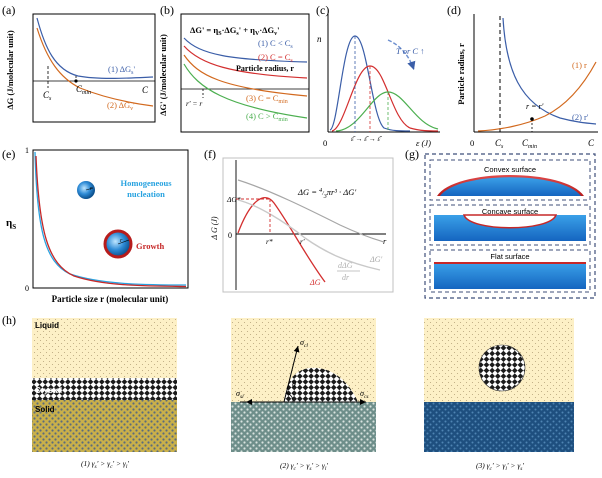  I want to click on flat-surface-box: Flat surface, so click(510, 271).